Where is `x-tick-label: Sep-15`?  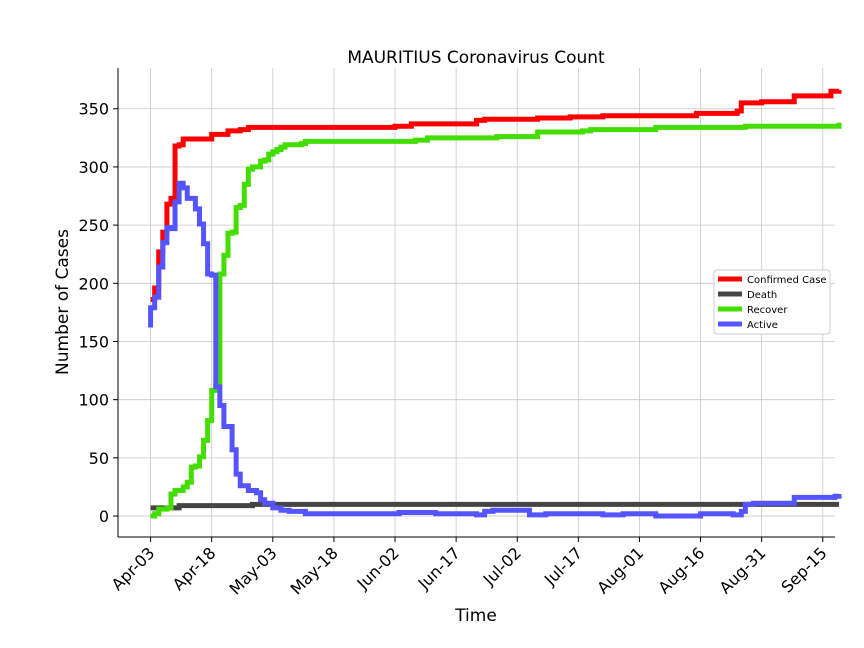
x-tick-label: Sep-15 is located at coordinates (803, 569).